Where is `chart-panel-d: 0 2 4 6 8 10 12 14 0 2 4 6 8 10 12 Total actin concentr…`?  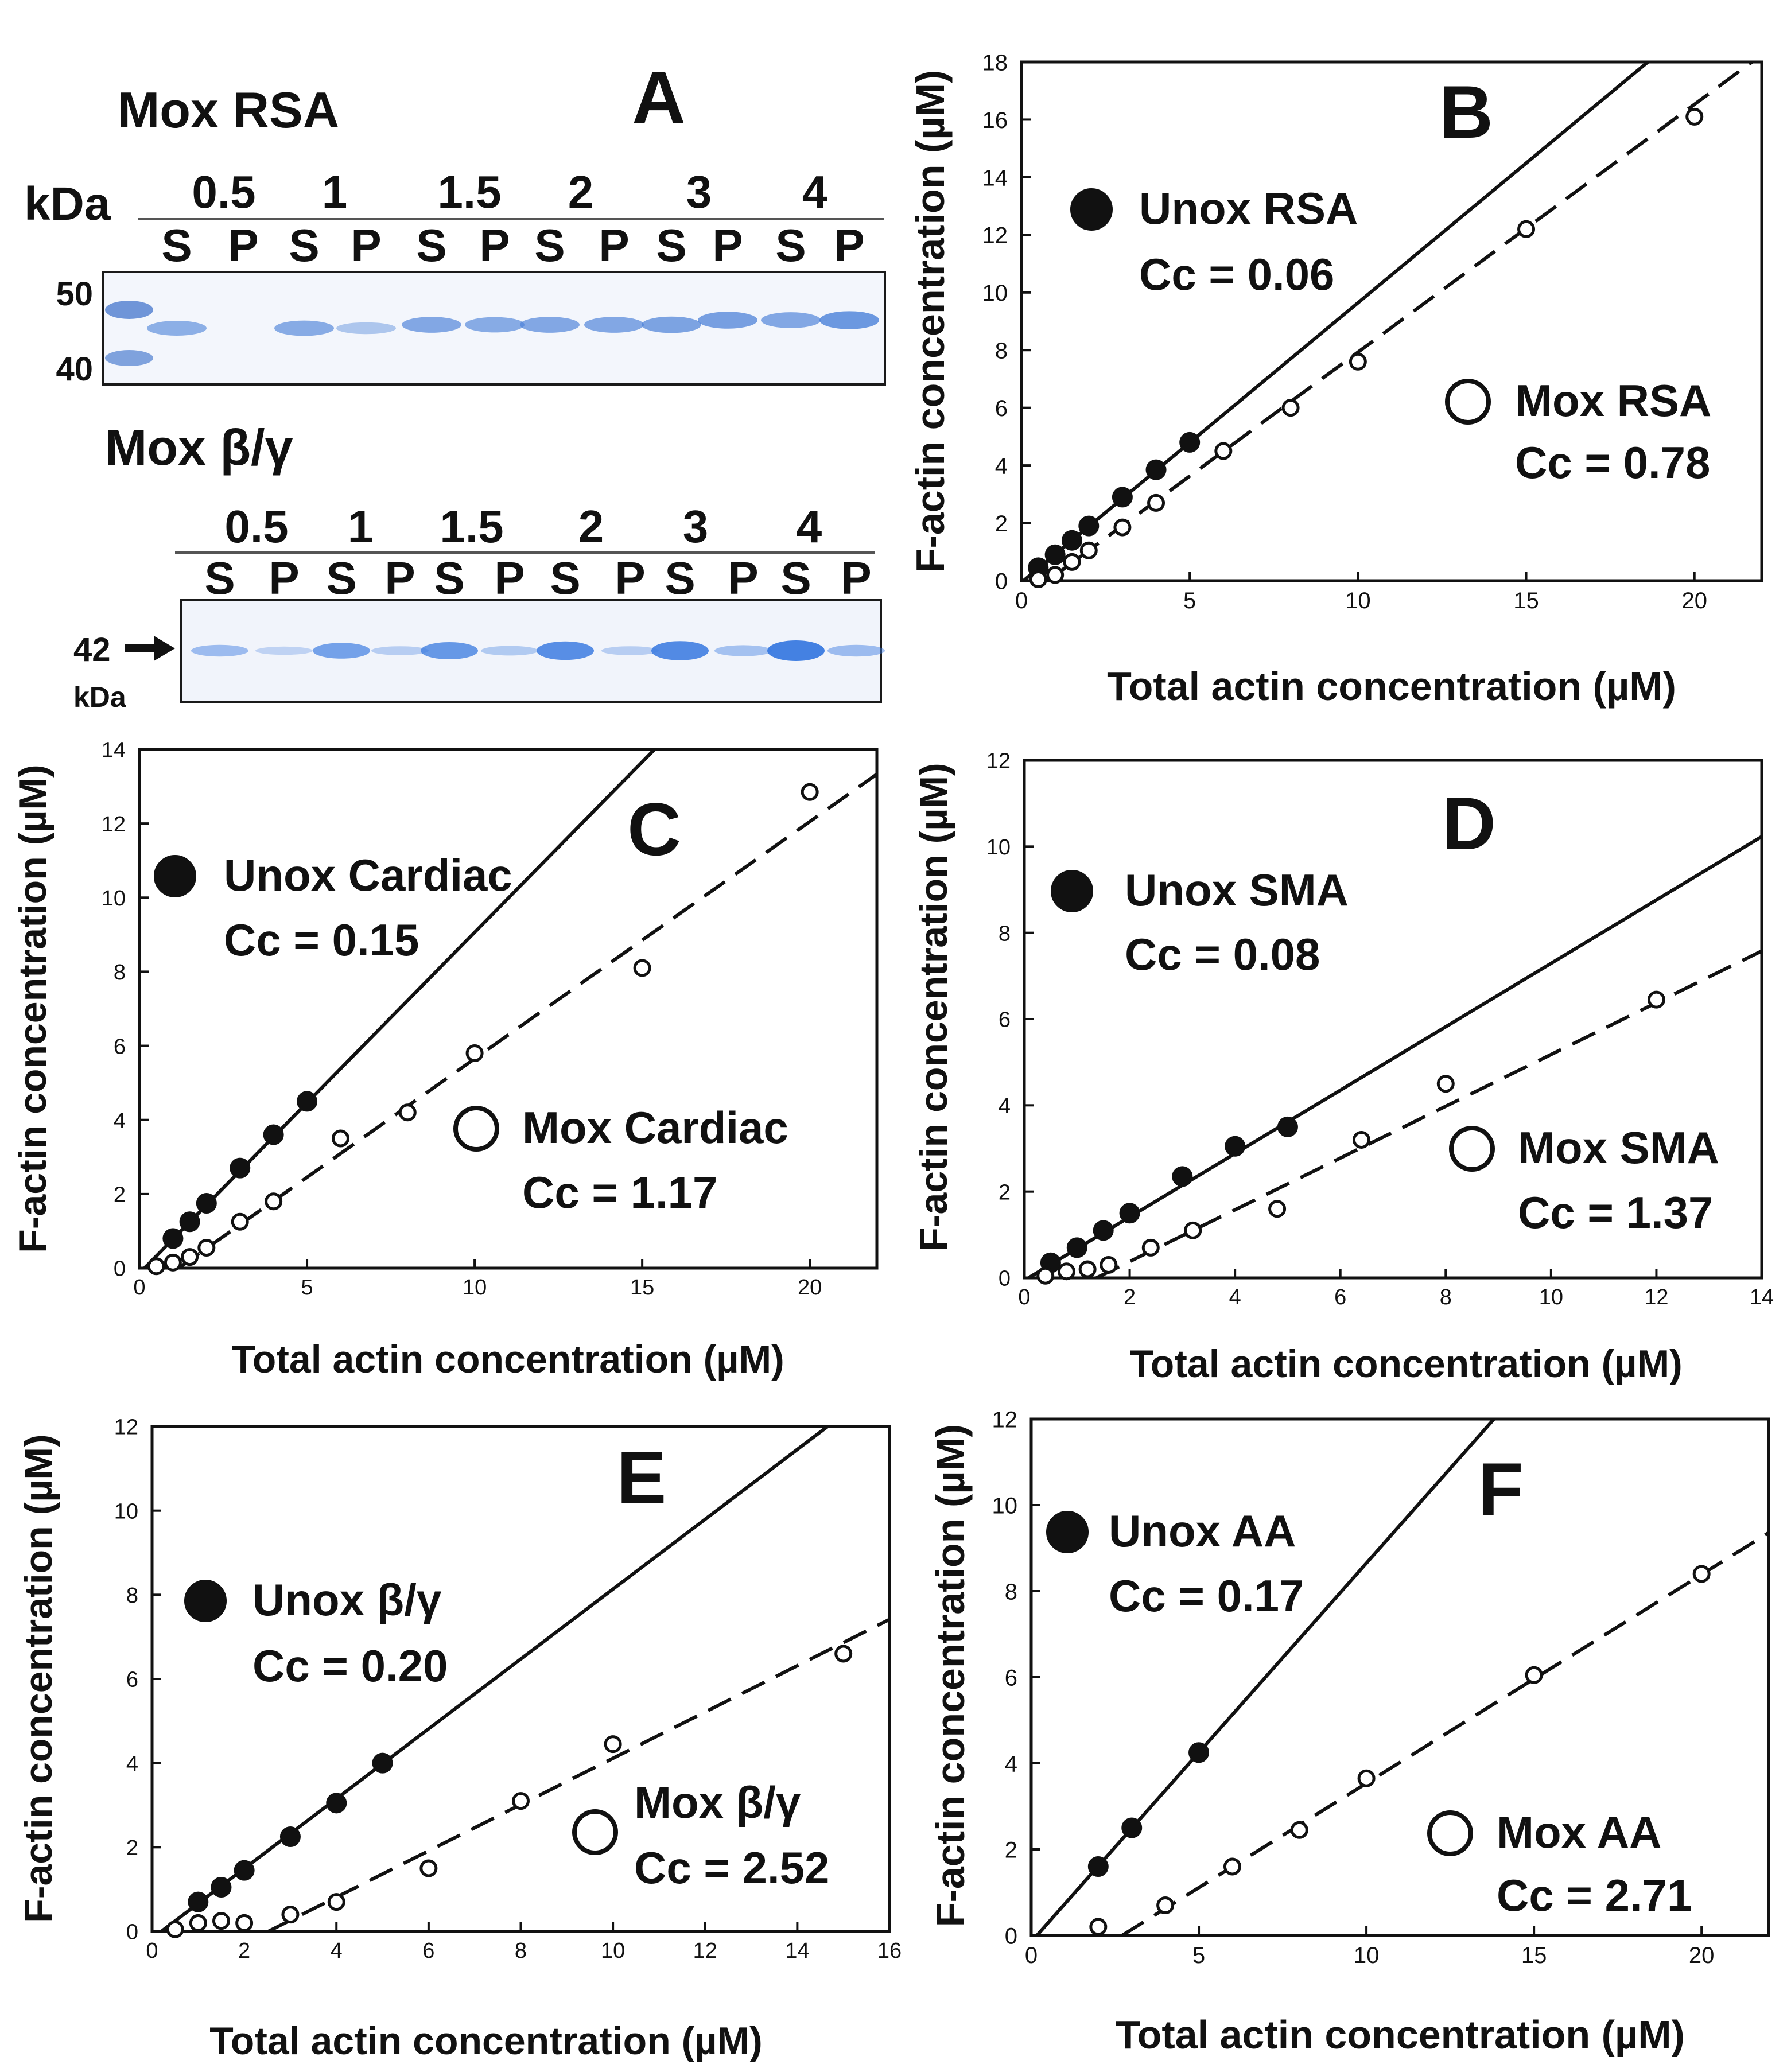
chart-panel-d: 0 2 4 6 8 10 12 14 0 2 4 6 8 10 12 Total actin concentr… is located at coordinates (1343, 1067).